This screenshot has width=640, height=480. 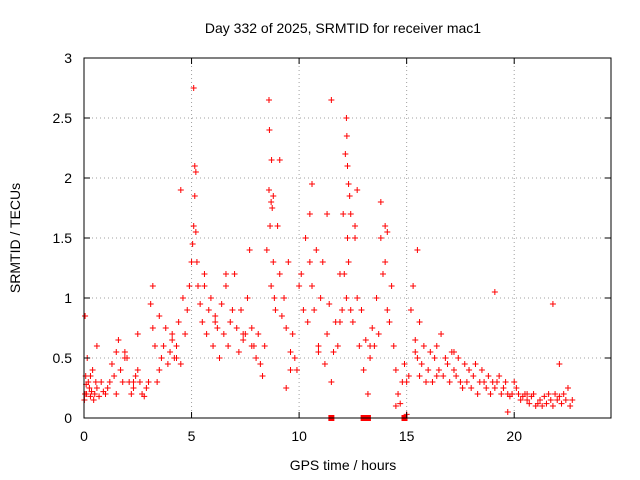 I want to click on y-tick-label: 2.5, so click(x=63, y=118).